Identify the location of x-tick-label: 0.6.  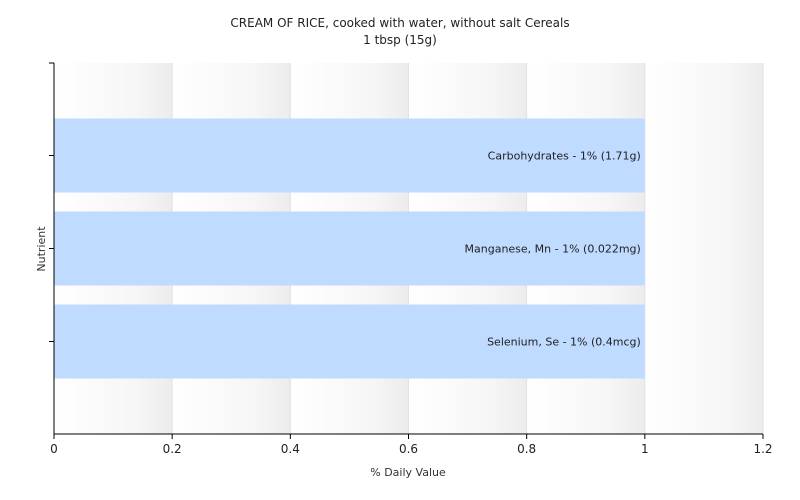
(408, 449).